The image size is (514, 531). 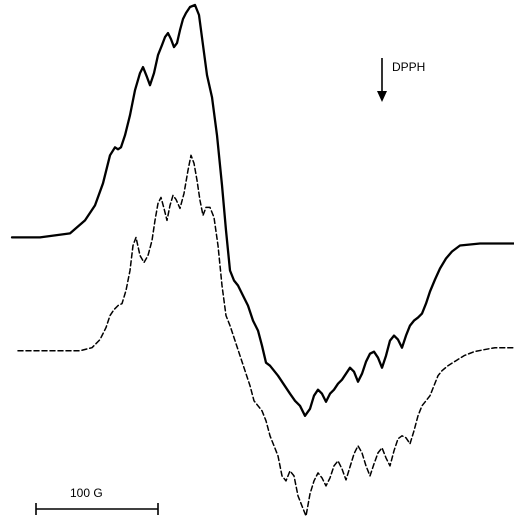 I want to click on dpph-marker: DPPH, so click(x=401, y=80).